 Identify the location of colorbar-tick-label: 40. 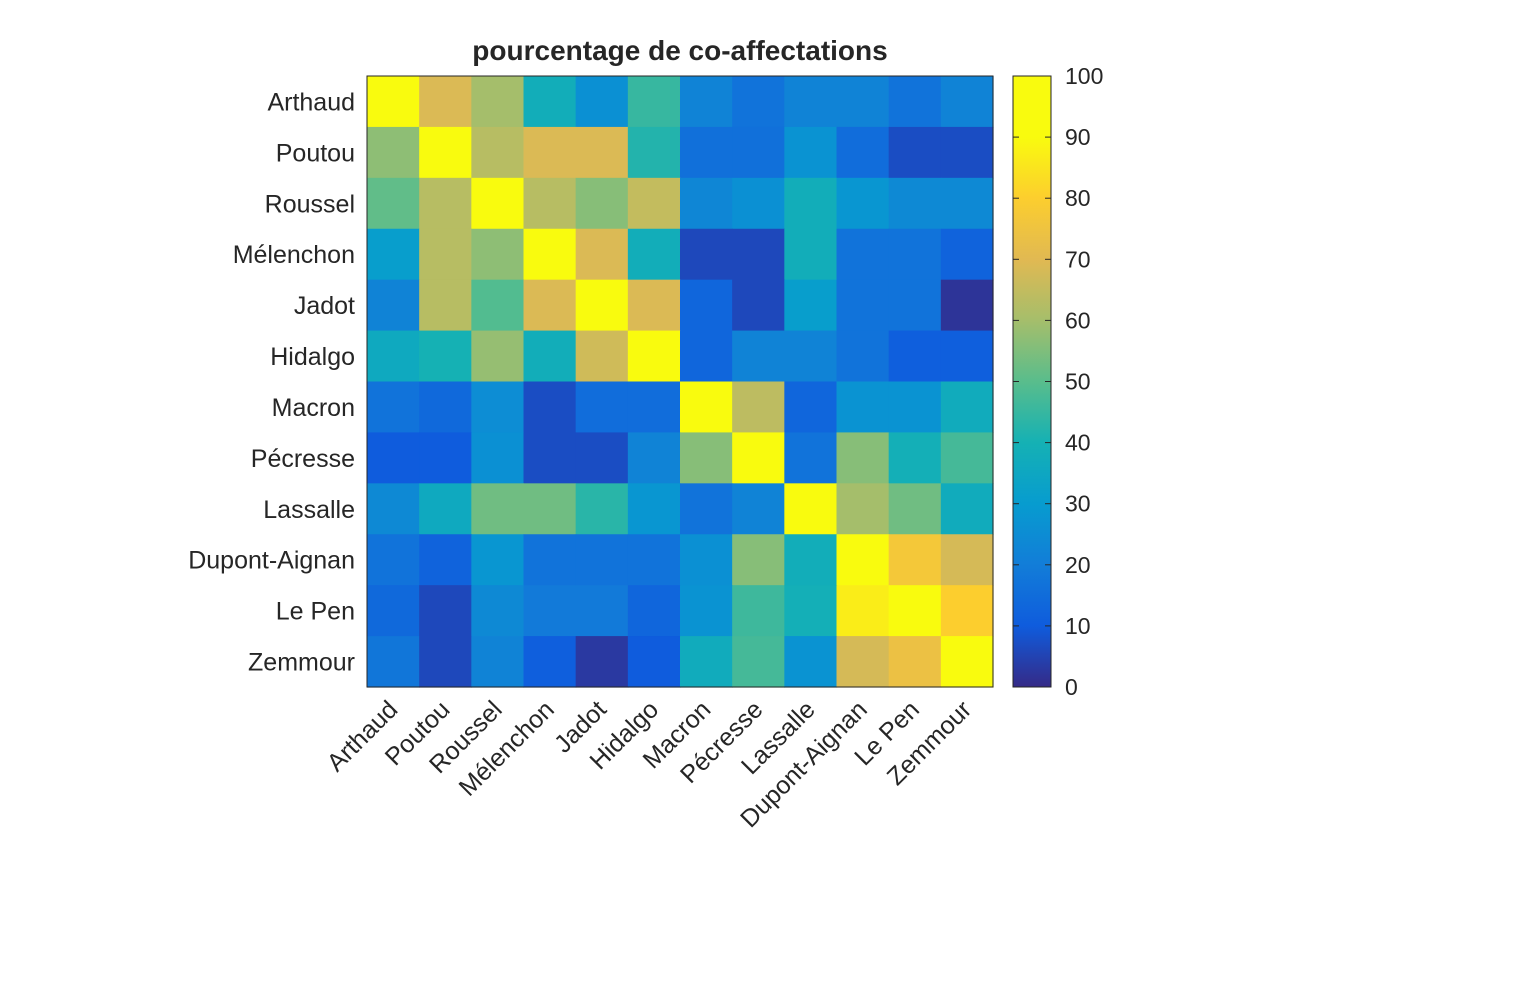
(1078, 443).